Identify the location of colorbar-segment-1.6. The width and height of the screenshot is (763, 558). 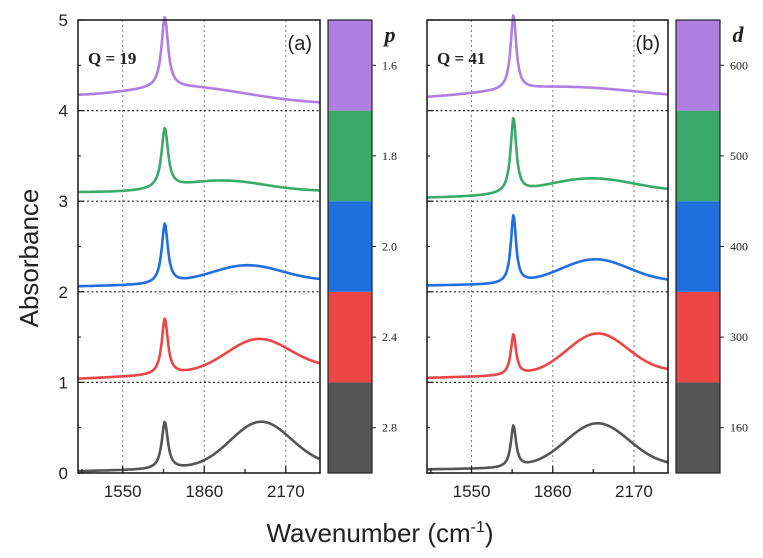
(350, 65).